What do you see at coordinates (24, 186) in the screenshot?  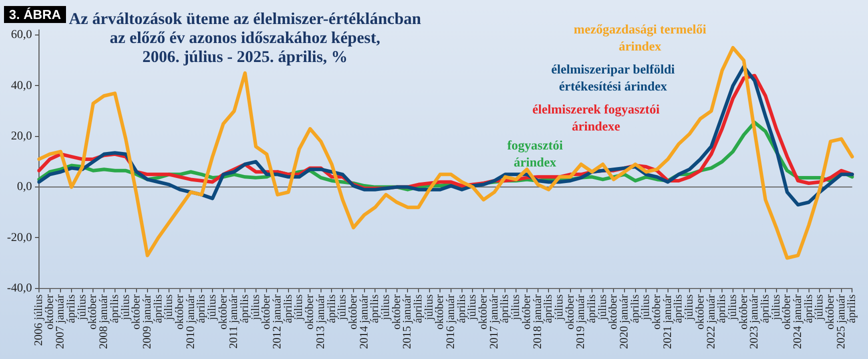 I see `y-tick-label: 0,0` at bounding box center [24, 186].